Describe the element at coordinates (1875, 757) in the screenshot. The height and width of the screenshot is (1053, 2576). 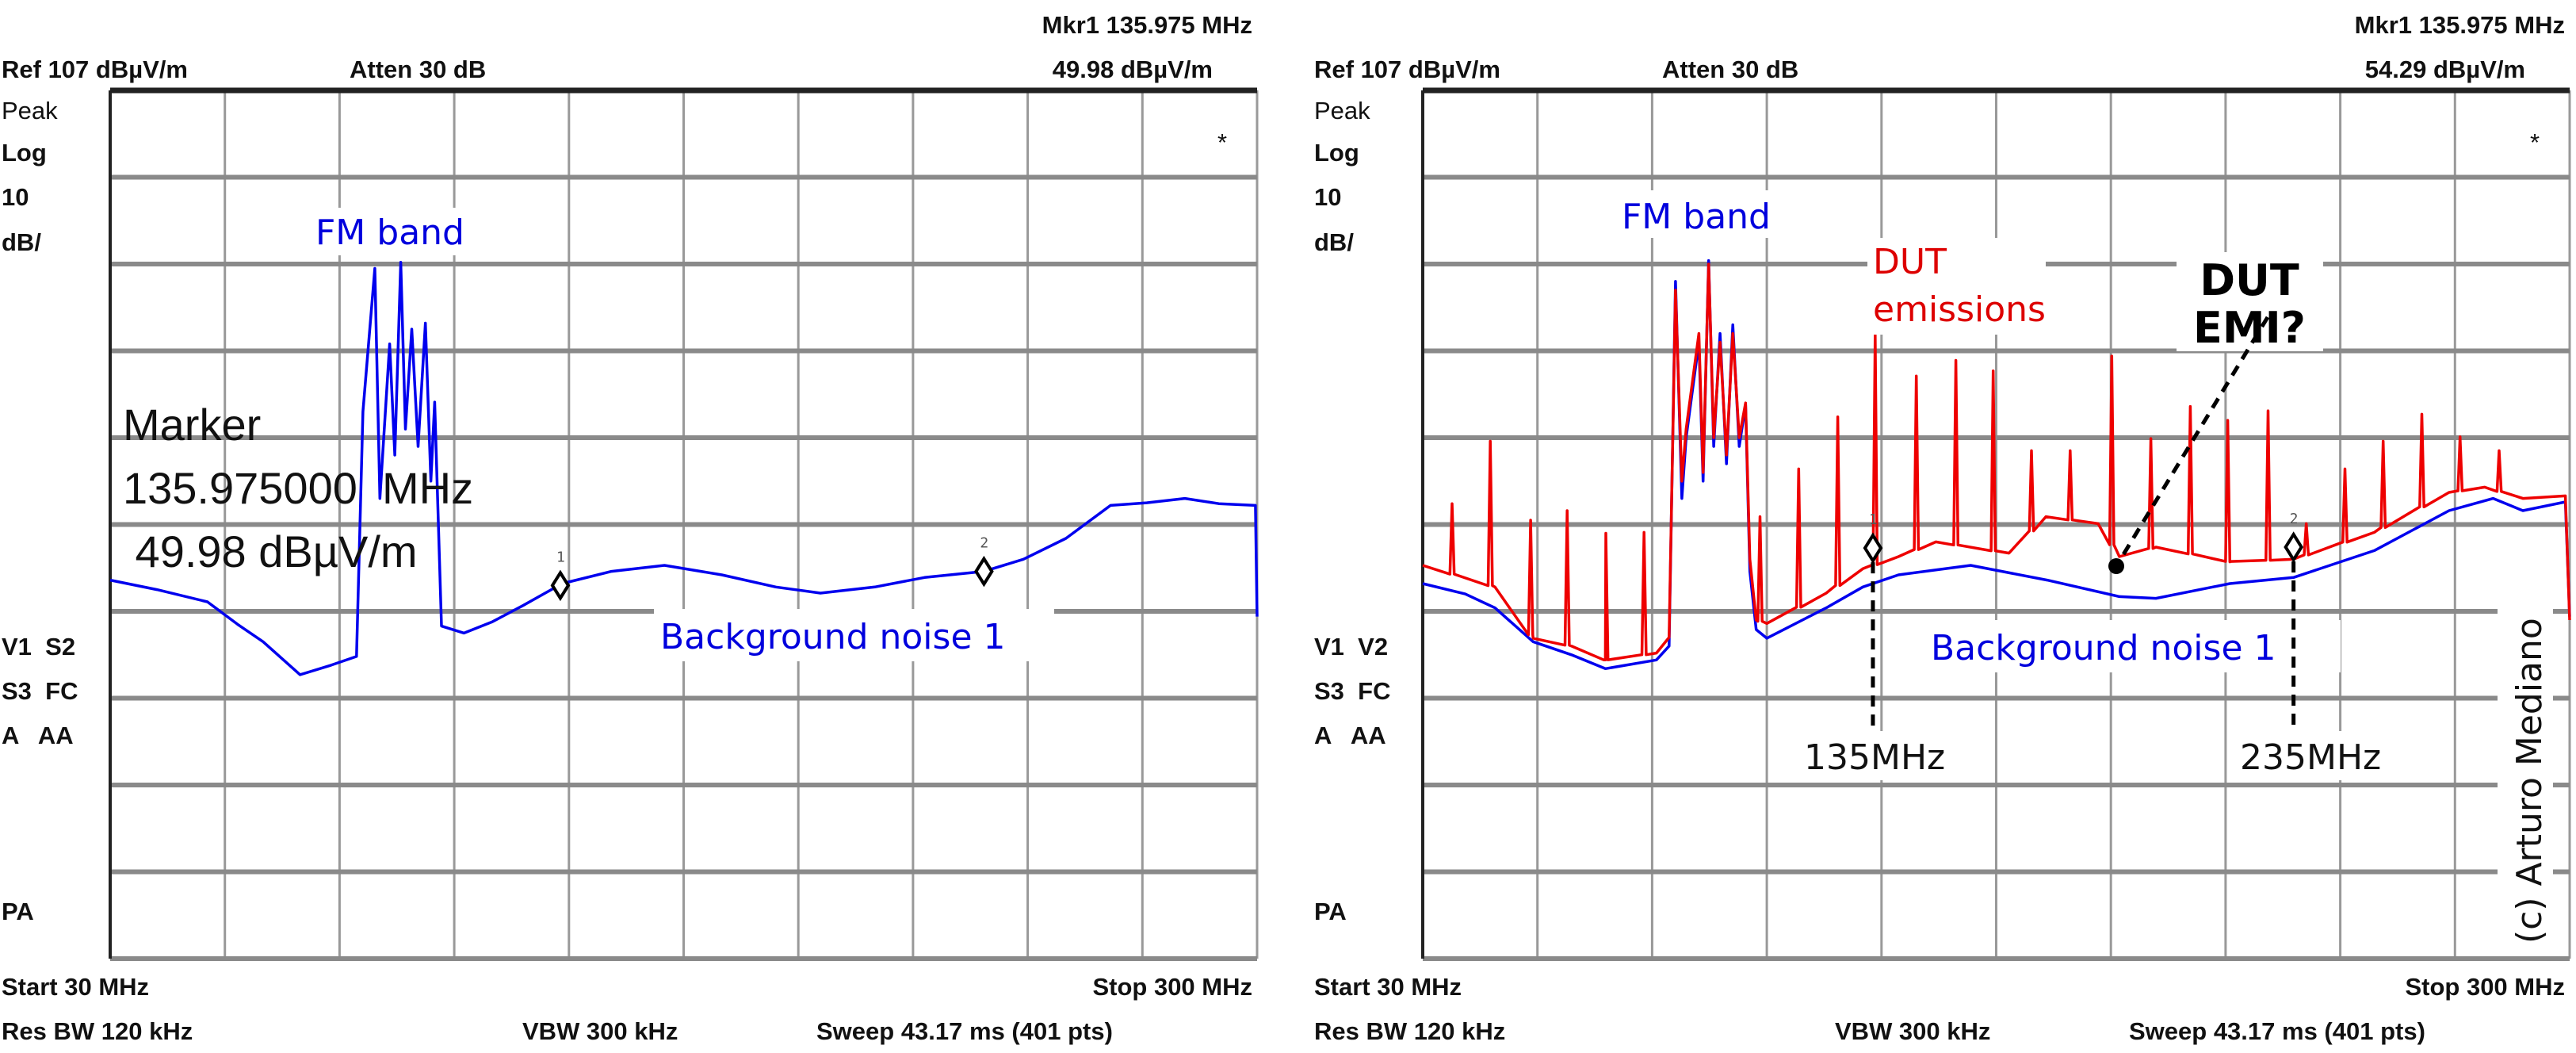
I see `label-135mhz: 135MHz` at that location.